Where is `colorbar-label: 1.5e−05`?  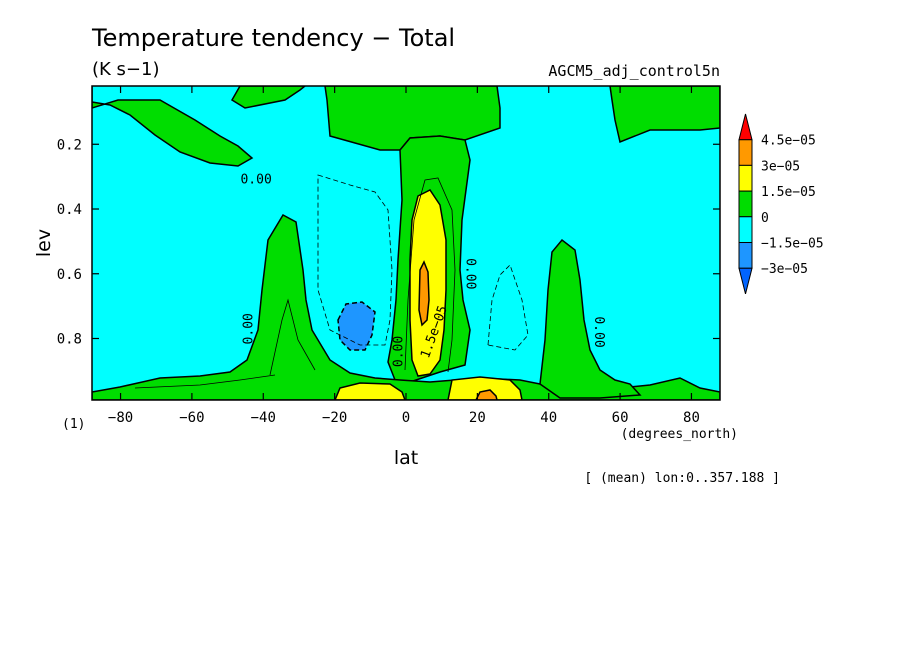 colorbar-label: 1.5e−05 is located at coordinates (788, 192).